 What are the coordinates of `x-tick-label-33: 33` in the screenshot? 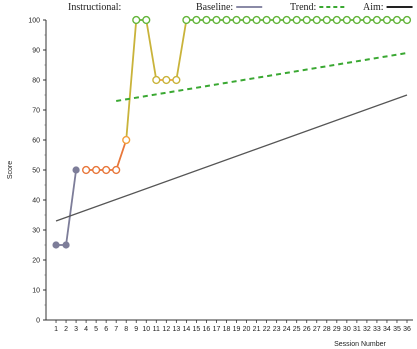 It's located at (377, 329).